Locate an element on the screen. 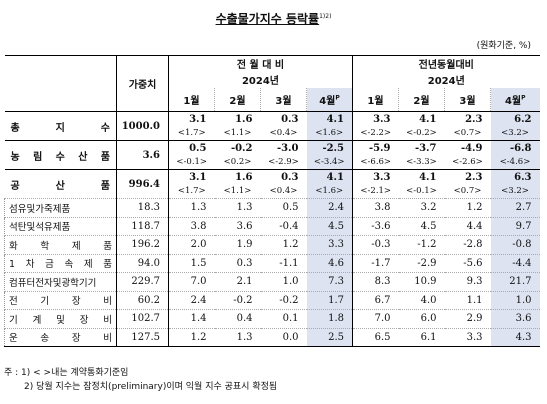 The height and width of the screenshot is (404, 547). value-cell: -1.1 is located at coordinates (289, 263).